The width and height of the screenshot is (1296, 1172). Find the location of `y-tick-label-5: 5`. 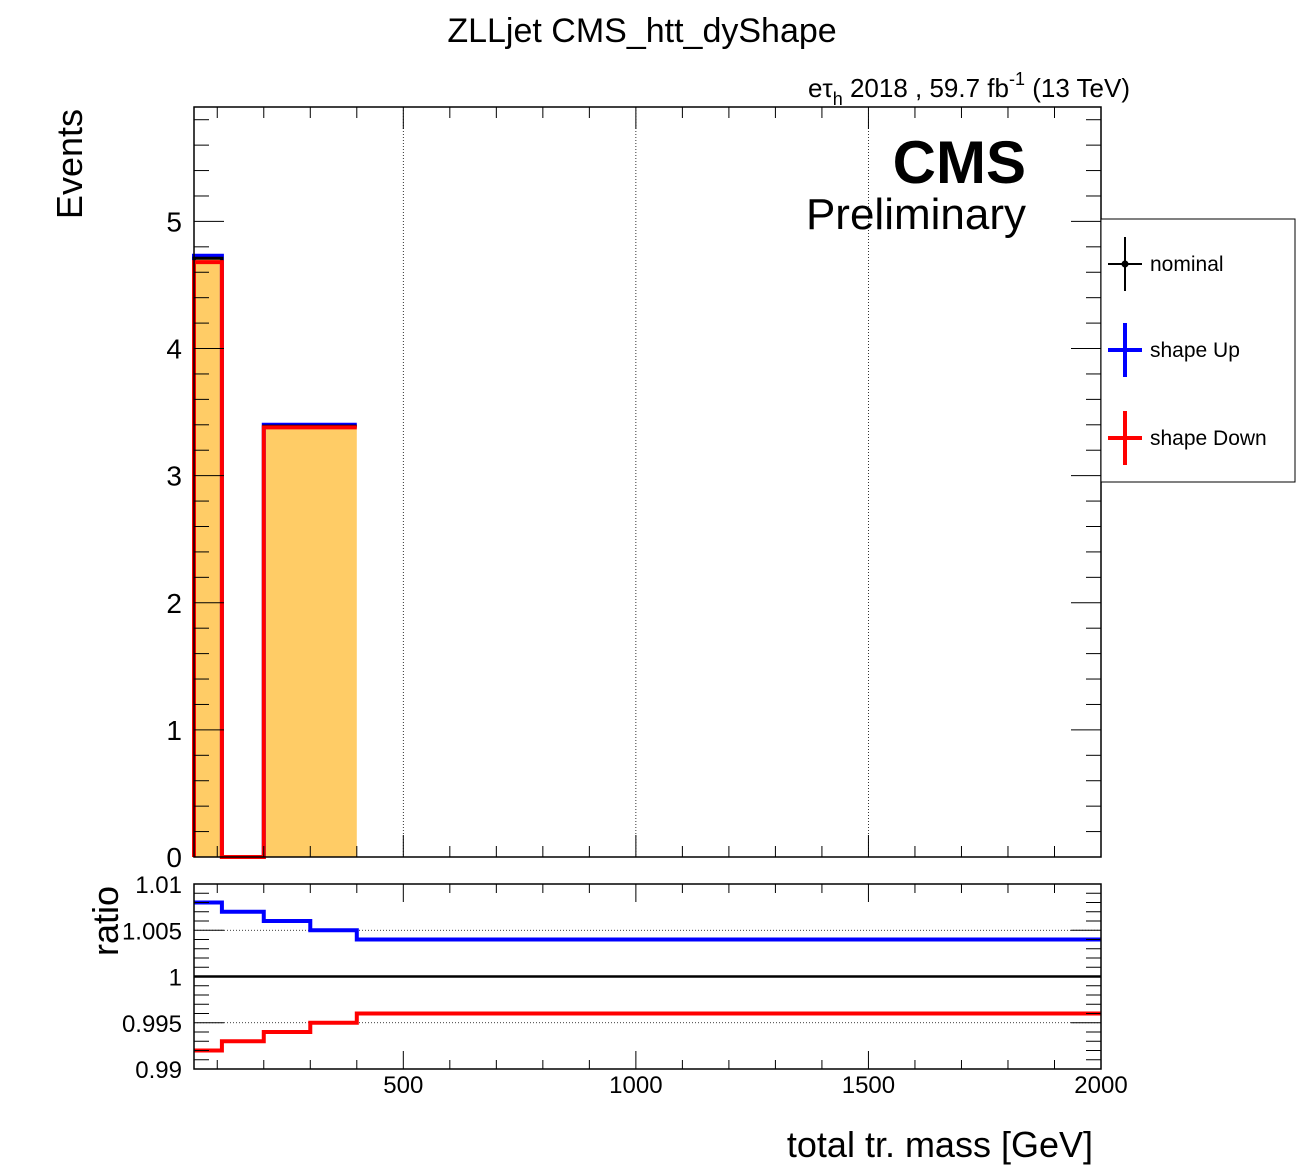

y-tick-label-5: 5 is located at coordinates (174, 221).